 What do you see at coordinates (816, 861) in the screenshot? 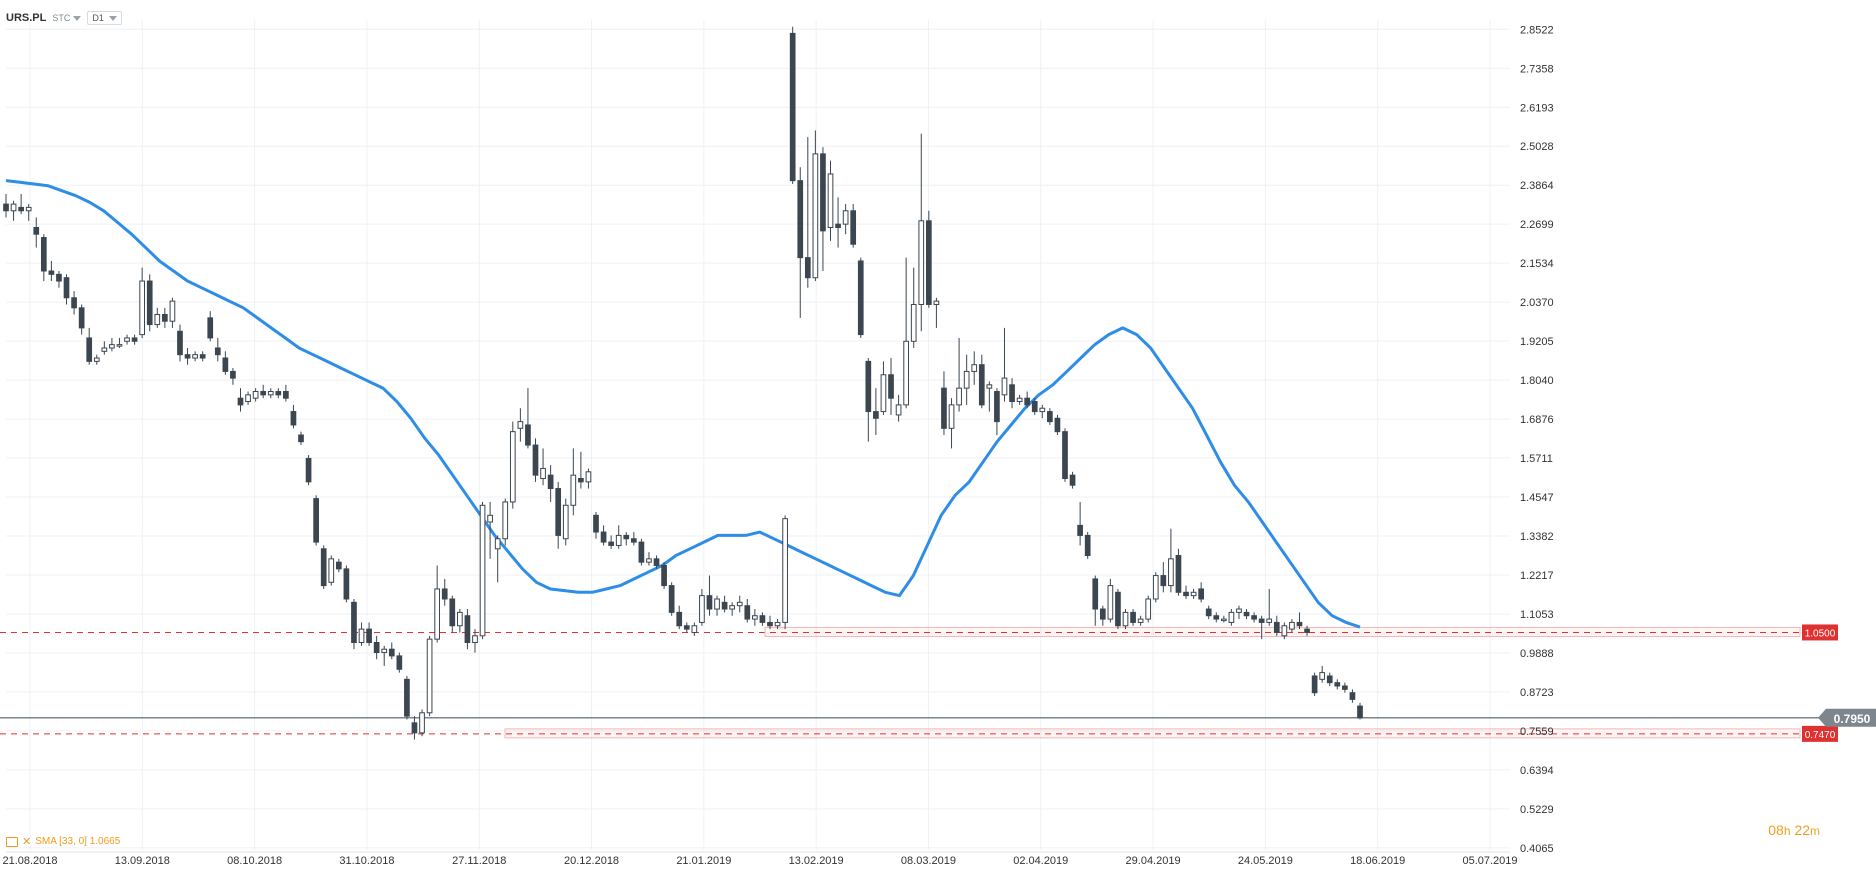
I see `x-tick-label: 13.02.2019` at bounding box center [816, 861].